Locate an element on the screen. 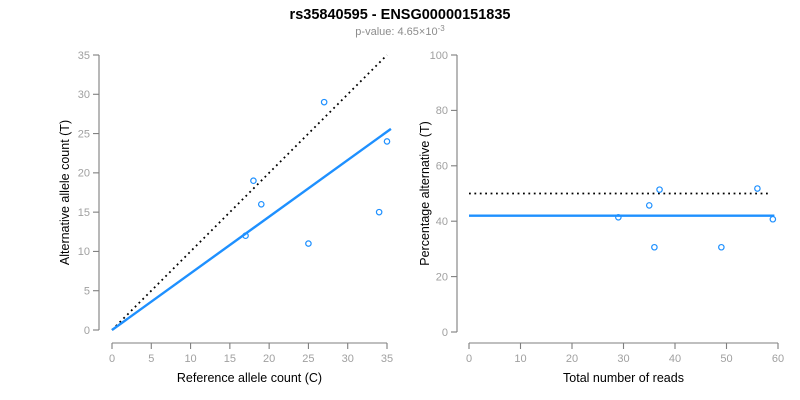 The image size is (800, 400). x-axis-tick-label: 35 is located at coordinates (387, 359).